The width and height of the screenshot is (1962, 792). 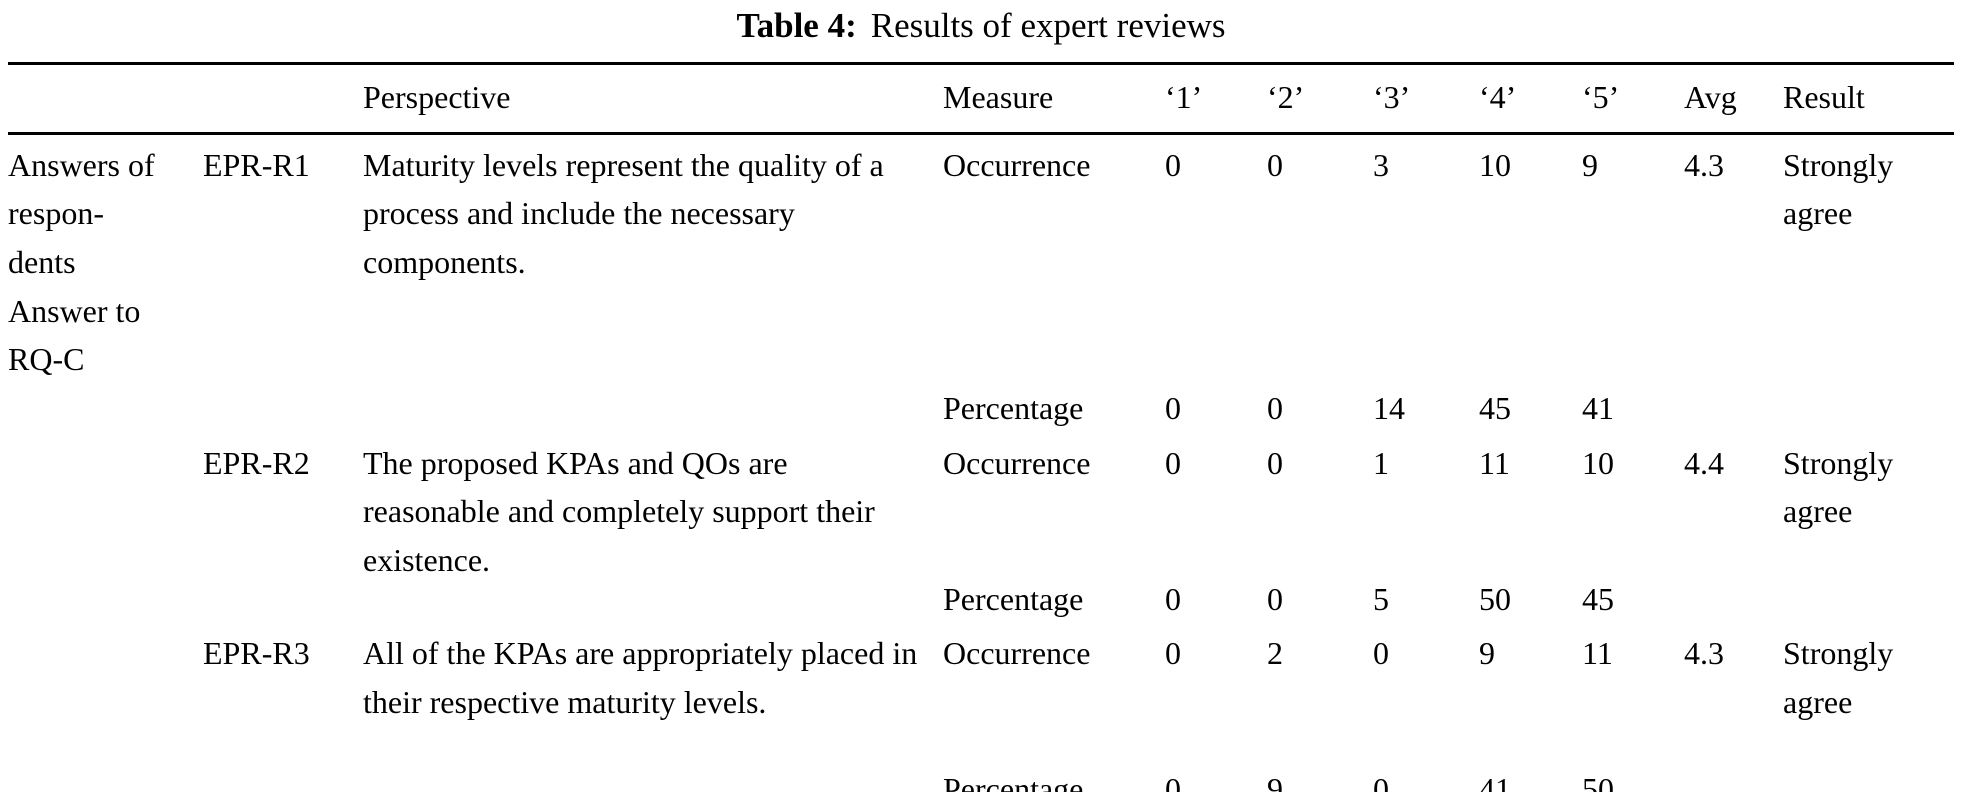 I want to click on table-row: Percentage 0 9 0 41 50, so click(x=981, y=775).